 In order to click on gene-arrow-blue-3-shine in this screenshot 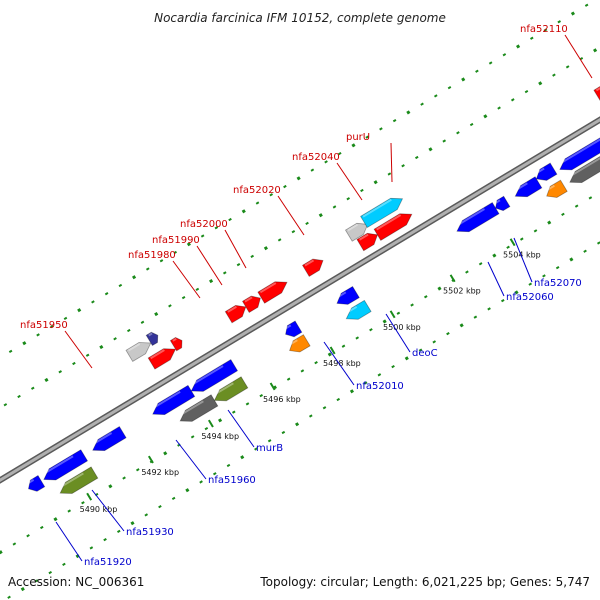, I will do `click(102, 439)`.